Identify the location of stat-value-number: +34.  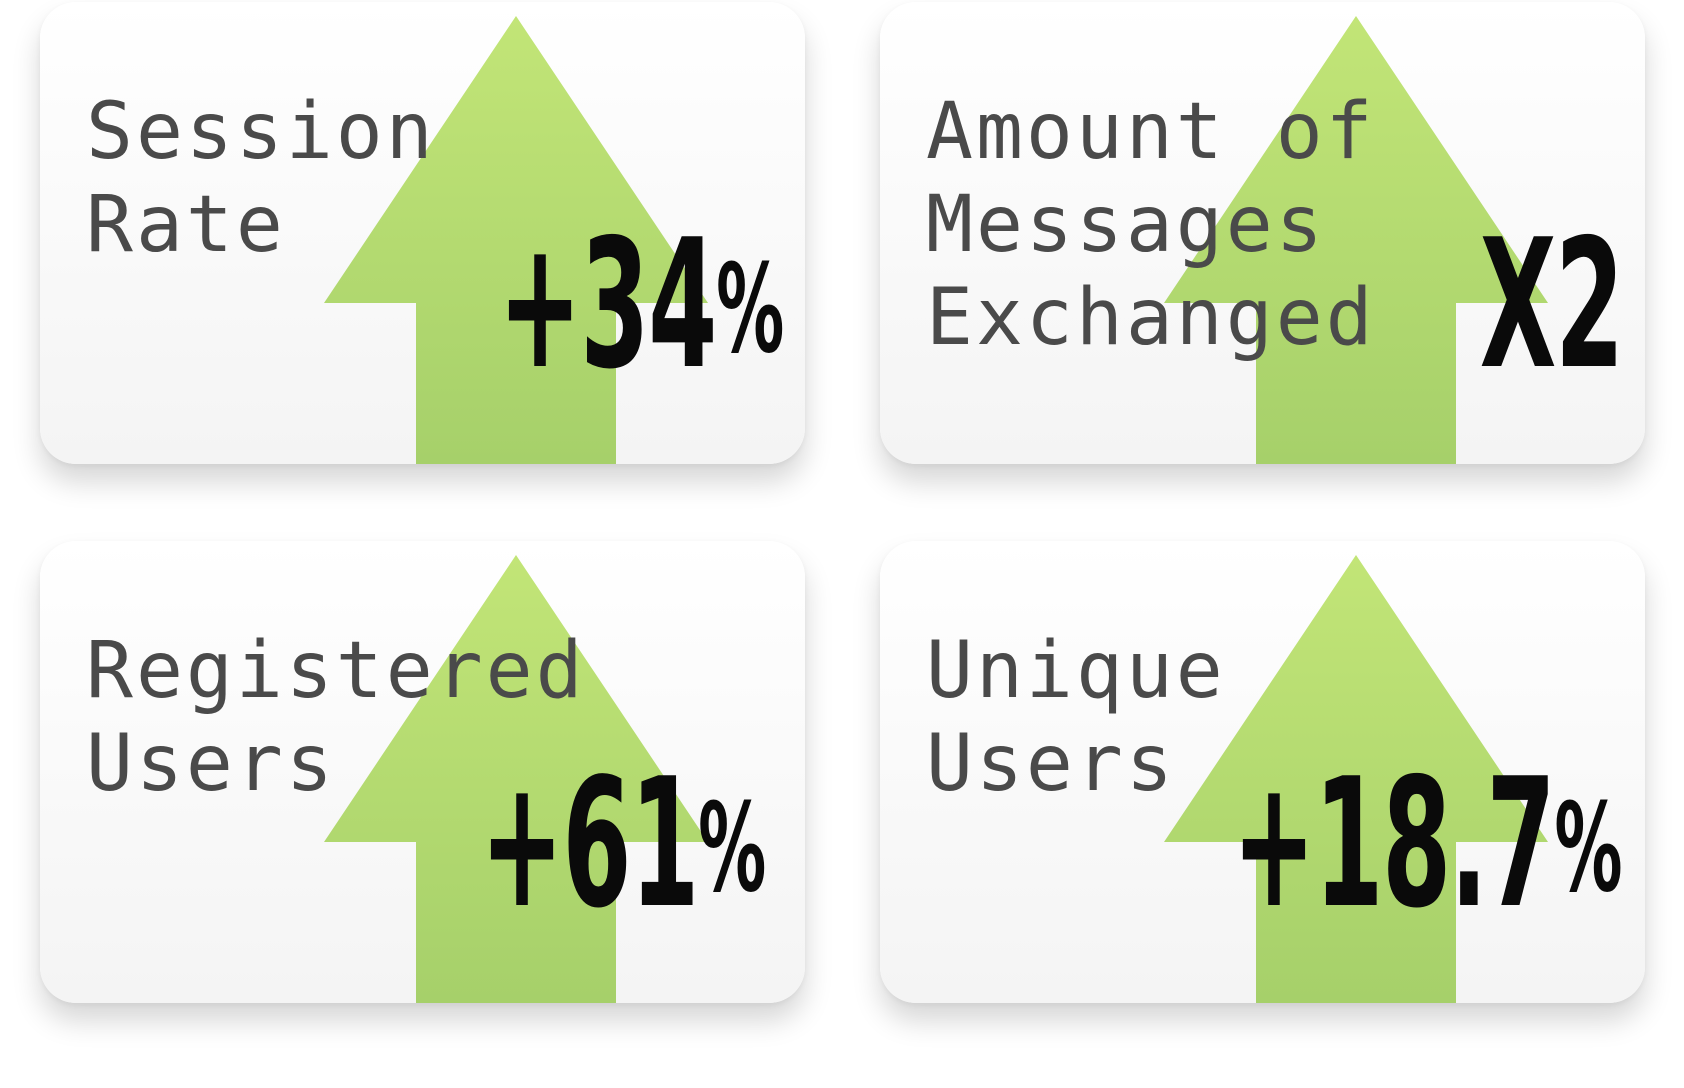
(607, 304).